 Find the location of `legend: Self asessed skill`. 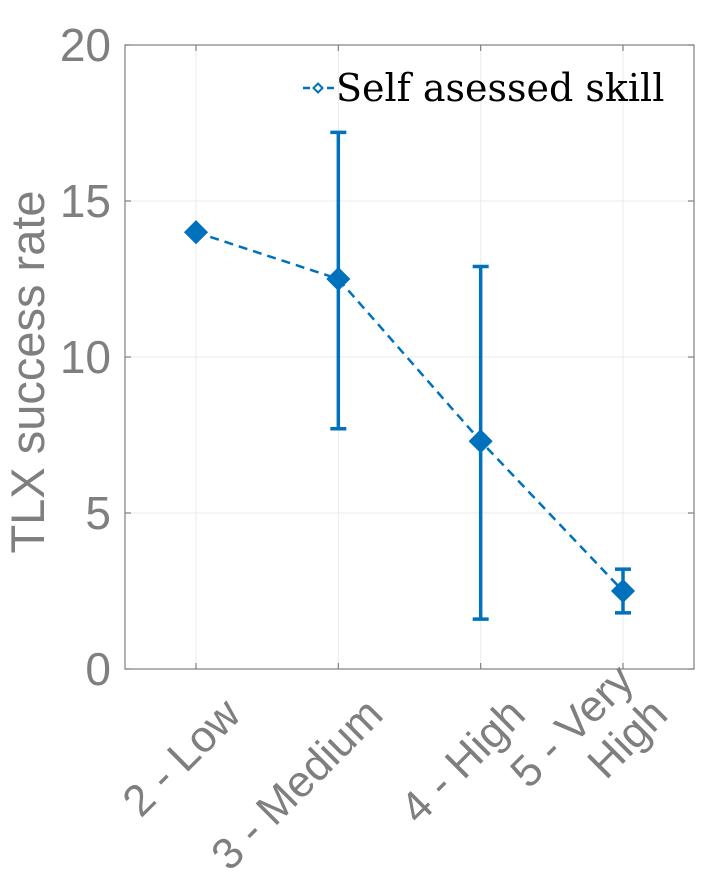

legend: Self asessed skill is located at coordinates (483, 88).